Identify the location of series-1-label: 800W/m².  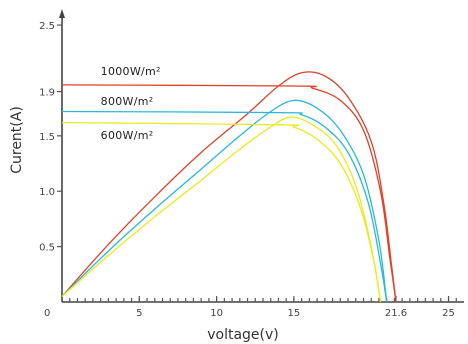
(127, 101).